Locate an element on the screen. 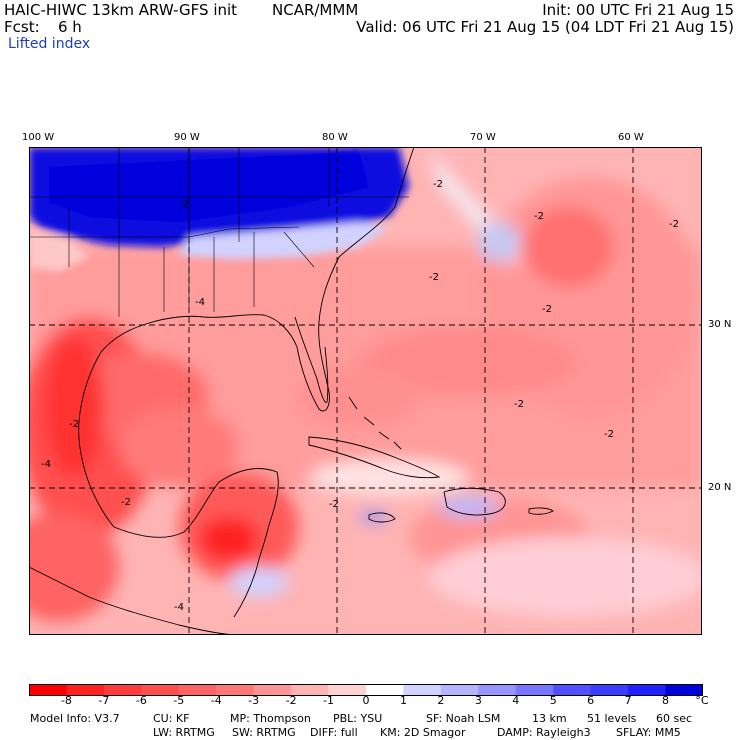 The image size is (740, 740). colorbar is located at coordinates (366, 688).